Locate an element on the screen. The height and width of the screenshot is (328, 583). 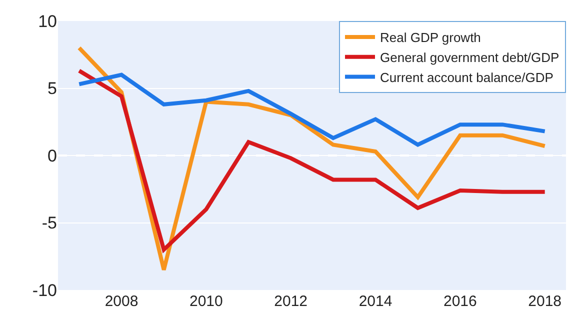
y-tick-label: 5 is located at coordinates (52, 88).